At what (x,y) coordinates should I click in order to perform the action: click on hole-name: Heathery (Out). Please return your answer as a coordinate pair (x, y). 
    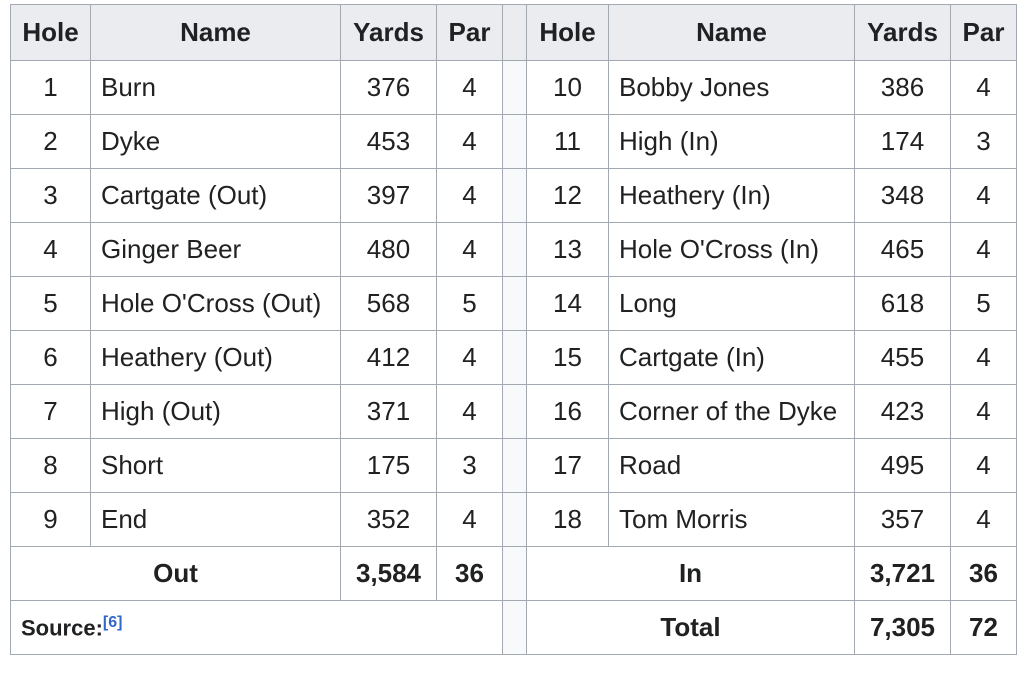
    Looking at the image, I should click on (215, 357).